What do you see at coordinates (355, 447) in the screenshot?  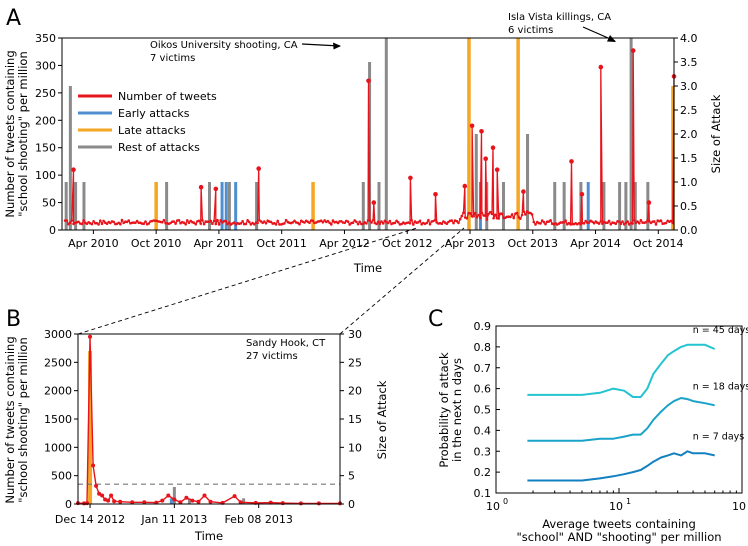 I see `y-right-tick-label: 10` at bounding box center [355, 447].